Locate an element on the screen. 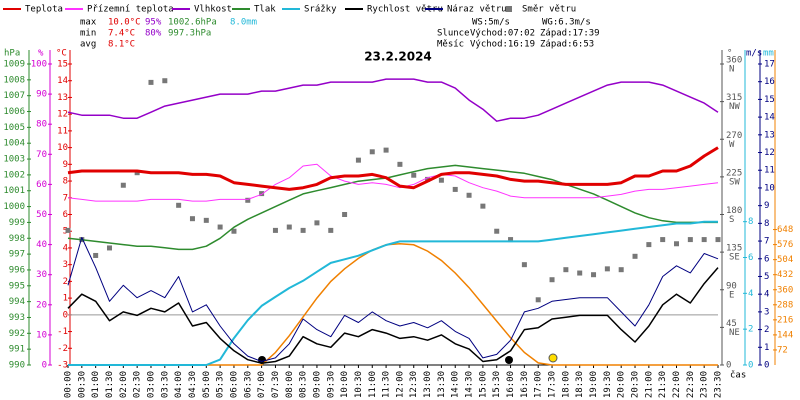 This screenshot has width=800, height=400. y-tick-label: 1007 is located at coordinates (14, 96).